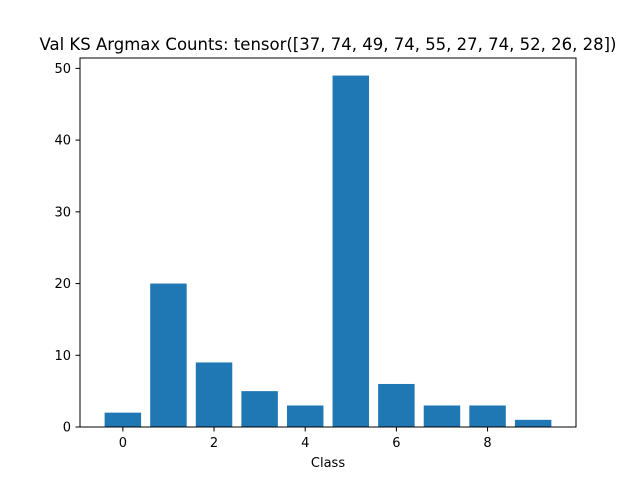 The image size is (640, 480). Describe the element at coordinates (214, 443) in the screenshot. I see `x-tick-label: 2` at that location.